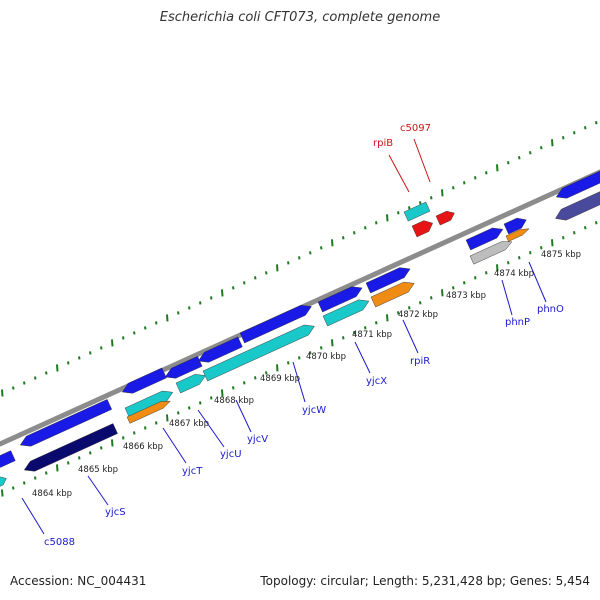 The width and height of the screenshot is (600, 600). What do you see at coordinates (143, 447) in the screenshot?
I see `scale-label: 4866 kbp` at bounding box center [143, 447].